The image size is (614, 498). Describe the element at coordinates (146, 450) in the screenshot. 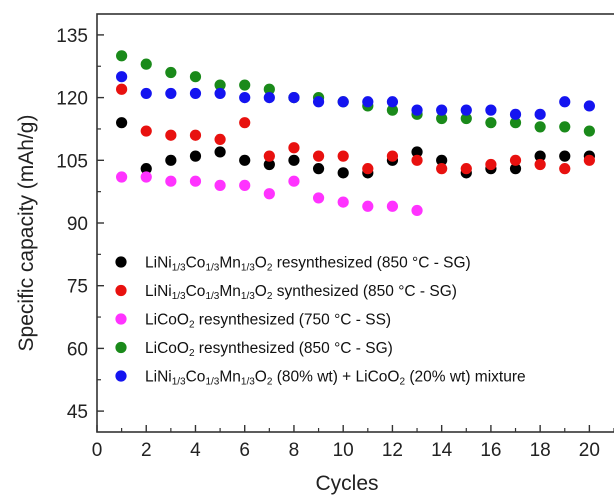

I see `x-tick-label: 2` at that location.